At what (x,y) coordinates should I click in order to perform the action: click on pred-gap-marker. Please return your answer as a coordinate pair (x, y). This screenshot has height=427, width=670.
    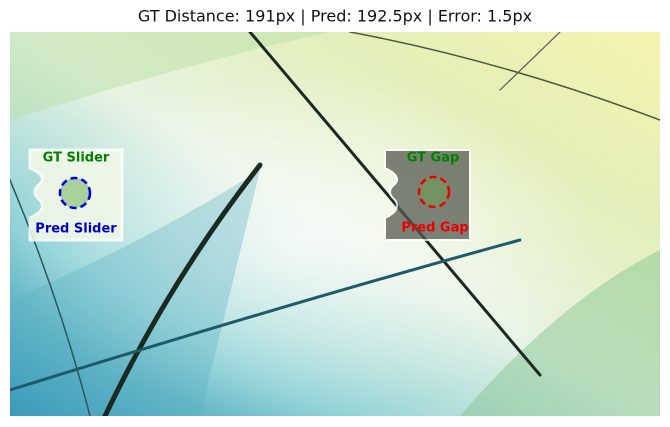
    Looking at the image, I should click on (434, 192).